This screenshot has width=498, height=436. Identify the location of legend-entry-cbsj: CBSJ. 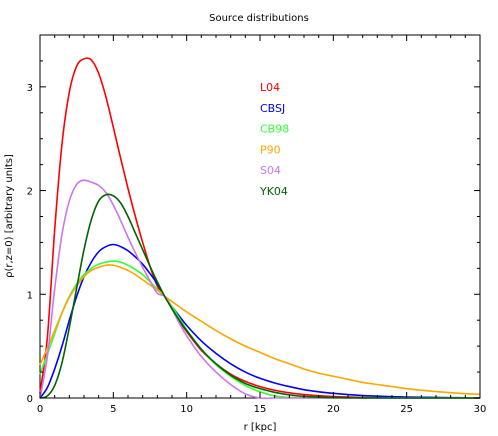
(272, 108).